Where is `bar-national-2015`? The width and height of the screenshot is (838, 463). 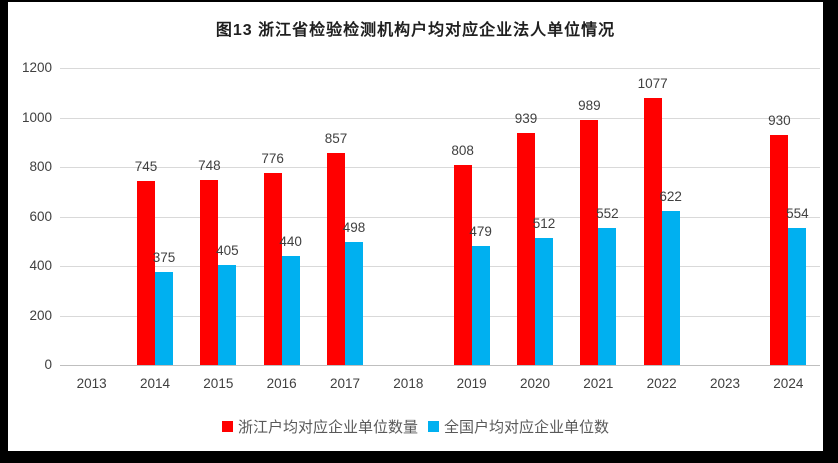 bar-national-2015 is located at coordinates (227, 314).